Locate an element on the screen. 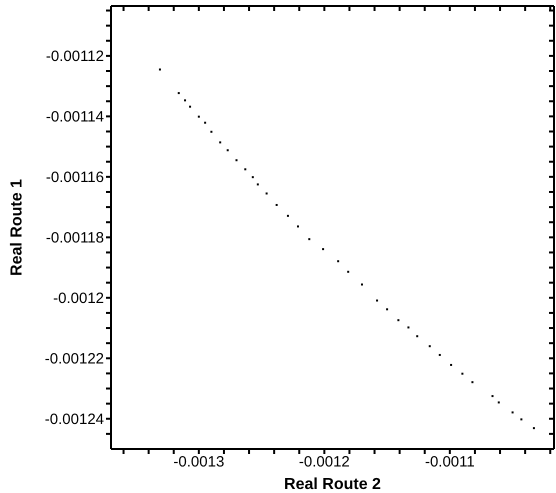 The image size is (556, 493). y-tick-label: -0.00112 is located at coordinates (75, 57).